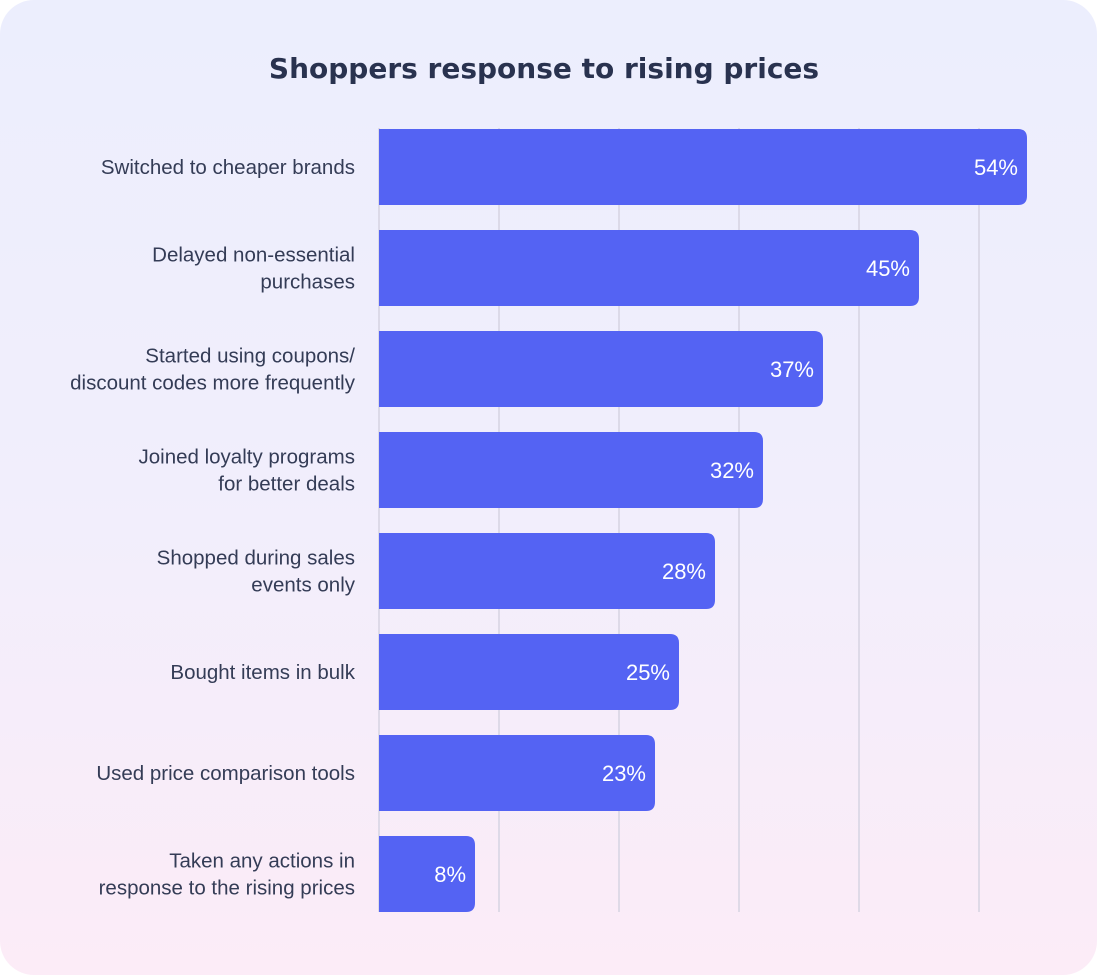  Describe the element at coordinates (648, 672) in the screenshot. I see `bar-value-label: 25%` at that location.